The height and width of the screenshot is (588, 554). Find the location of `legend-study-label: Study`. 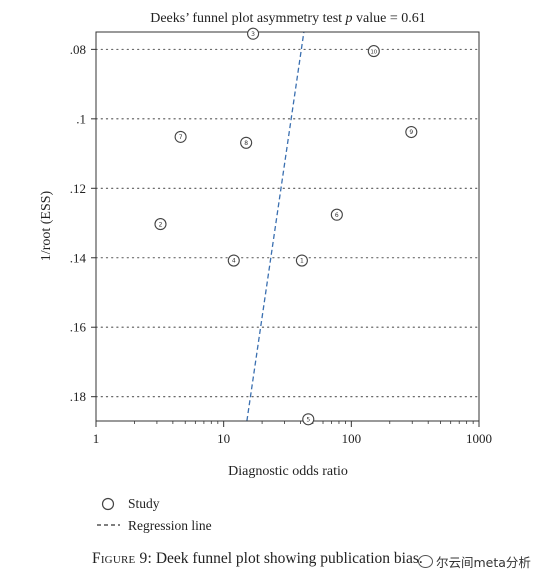

legend-study-label: Study is located at coordinates (144, 503).